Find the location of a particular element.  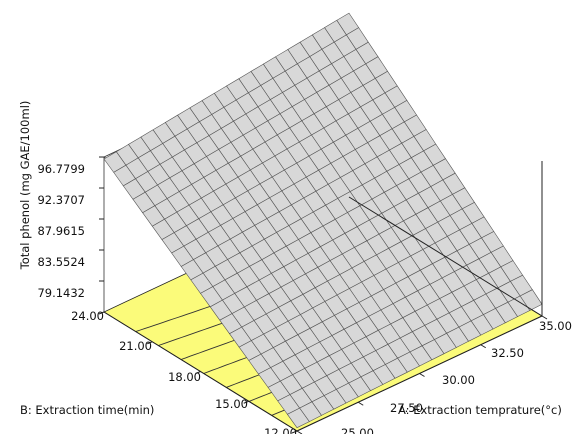

z-tick-label: 92.3707 is located at coordinates (61, 200).